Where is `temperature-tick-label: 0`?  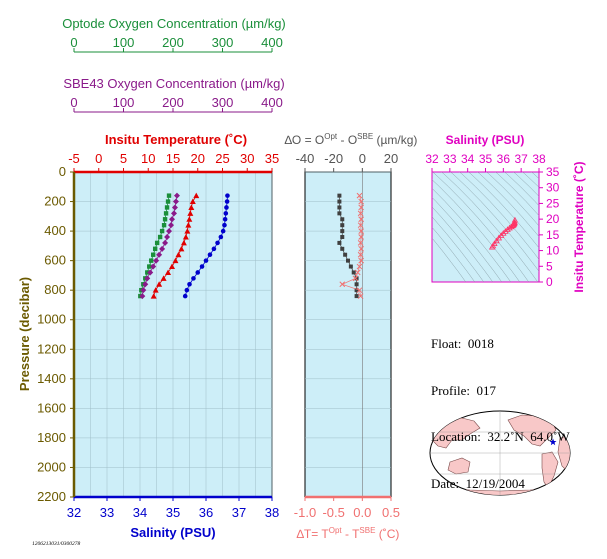
temperature-tick-label: 0 is located at coordinates (98, 158).